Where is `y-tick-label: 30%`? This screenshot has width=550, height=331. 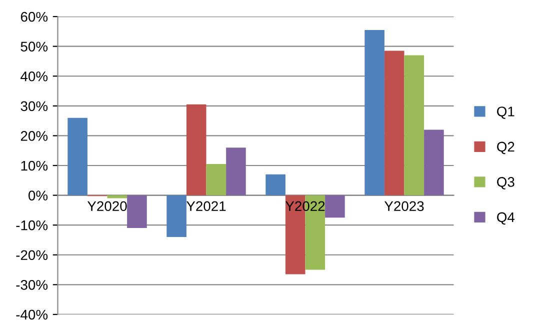 y-tick-label: 30% is located at coordinates (34, 106).